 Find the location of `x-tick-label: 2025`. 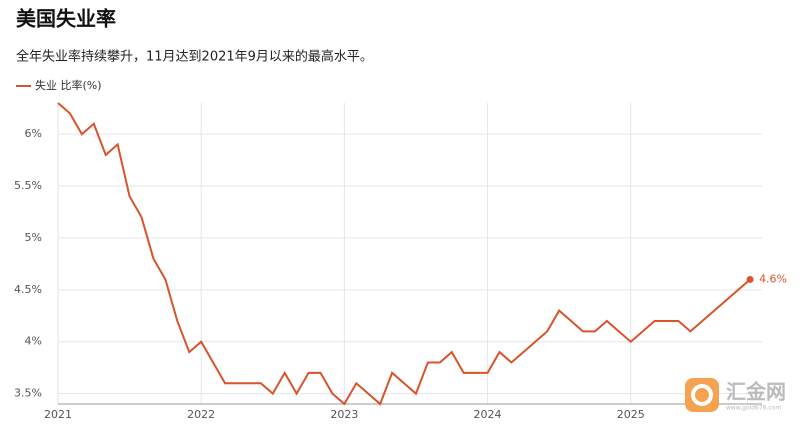

x-tick-label: 2025 is located at coordinates (631, 414).